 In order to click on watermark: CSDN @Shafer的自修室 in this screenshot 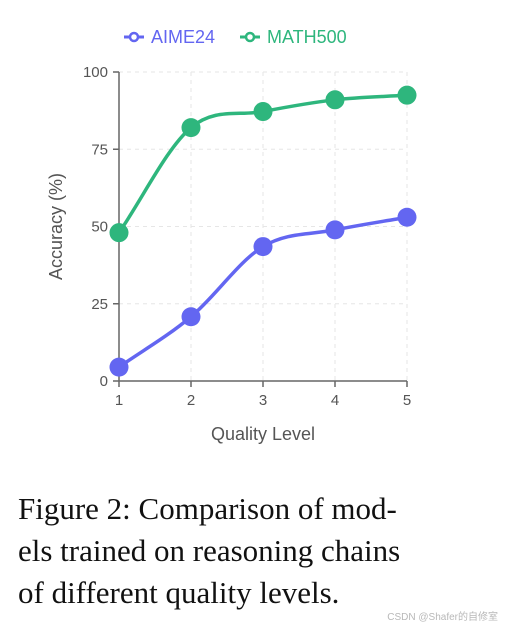, I will do `click(442, 617)`.